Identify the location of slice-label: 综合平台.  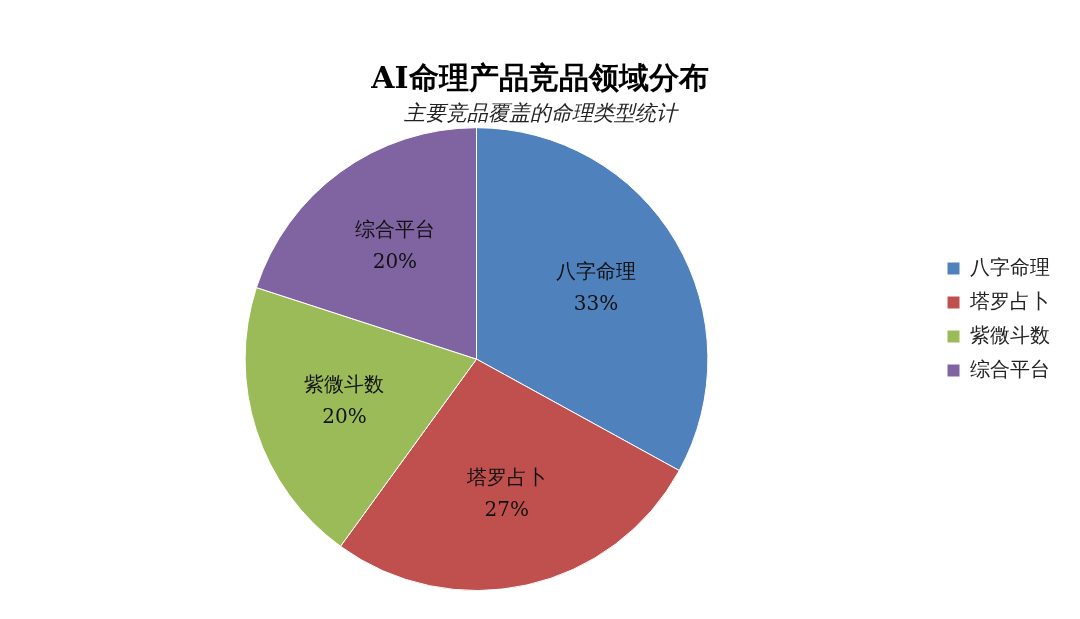
(394, 228).